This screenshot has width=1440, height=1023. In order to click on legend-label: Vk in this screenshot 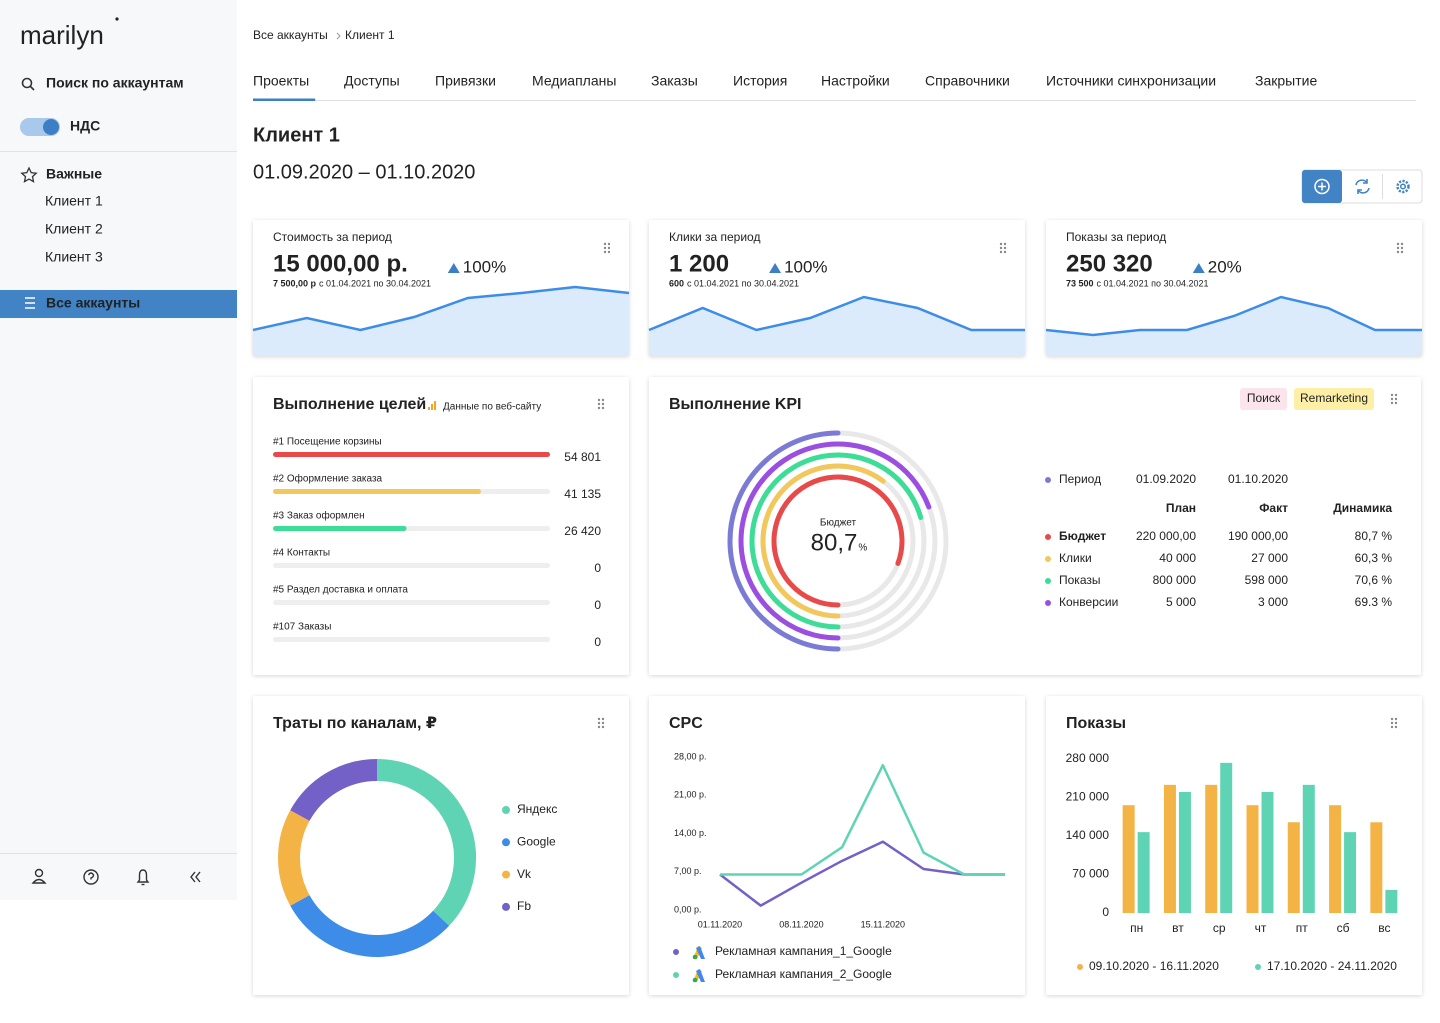, I will do `click(524, 874)`.